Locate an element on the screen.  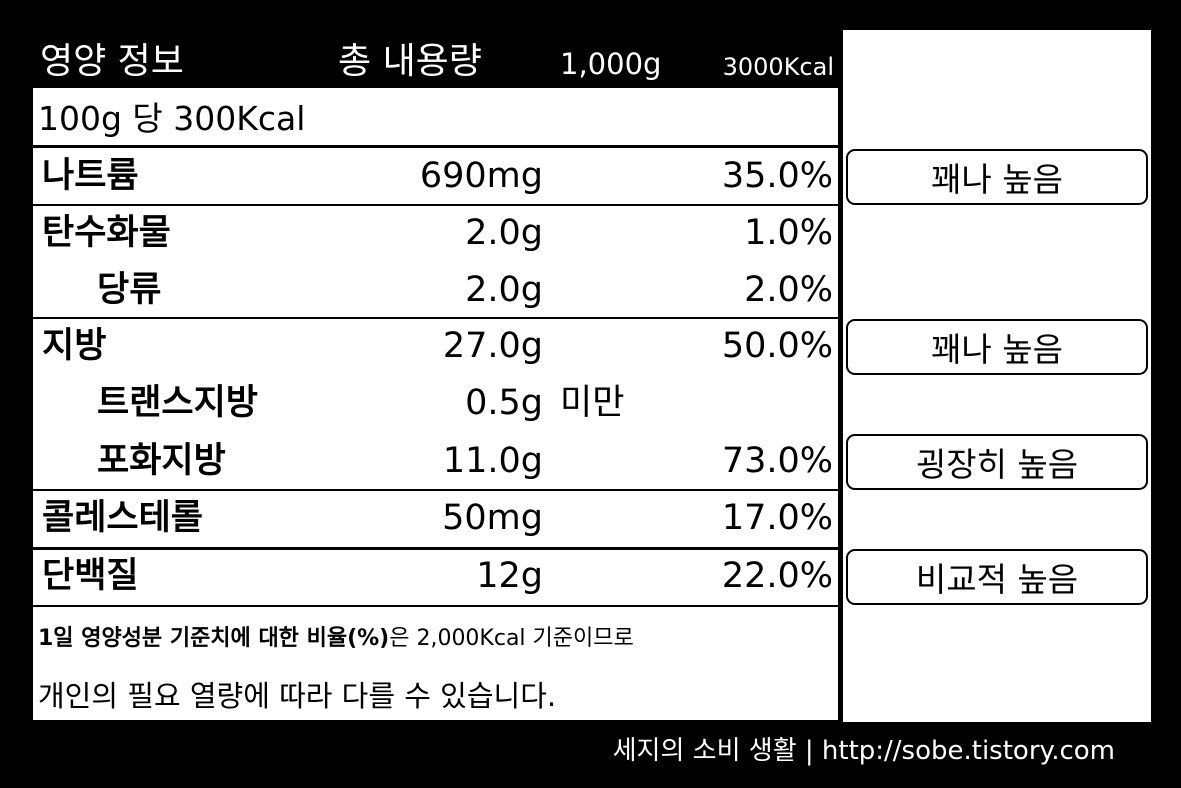
percent: 35.0% is located at coordinates (777, 176).